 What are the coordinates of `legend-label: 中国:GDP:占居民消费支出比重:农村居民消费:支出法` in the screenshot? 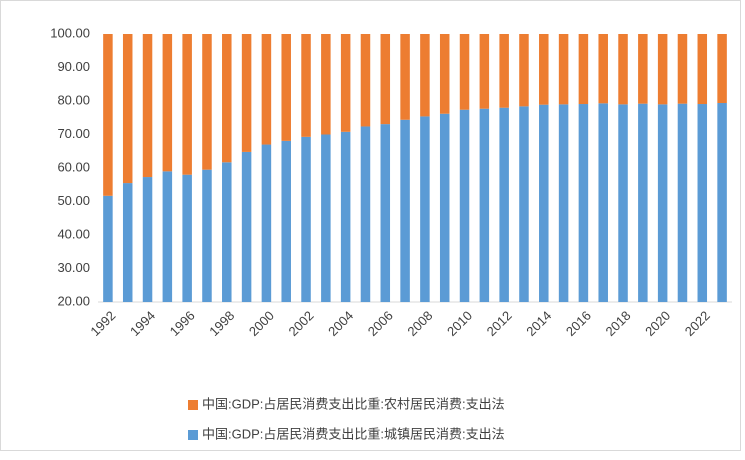 It's located at (353, 403).